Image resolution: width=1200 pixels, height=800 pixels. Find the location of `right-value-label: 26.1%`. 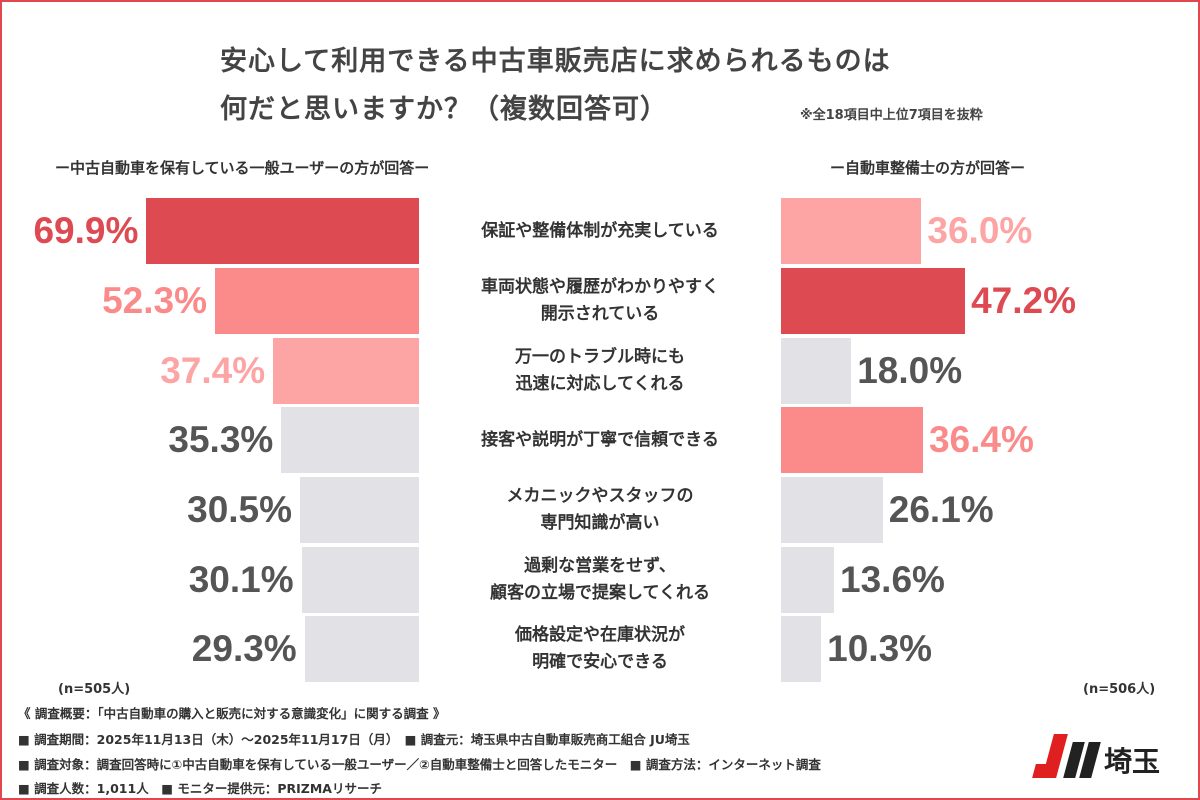

right-value-label: 26.1% is located at coordinates (941, 509).